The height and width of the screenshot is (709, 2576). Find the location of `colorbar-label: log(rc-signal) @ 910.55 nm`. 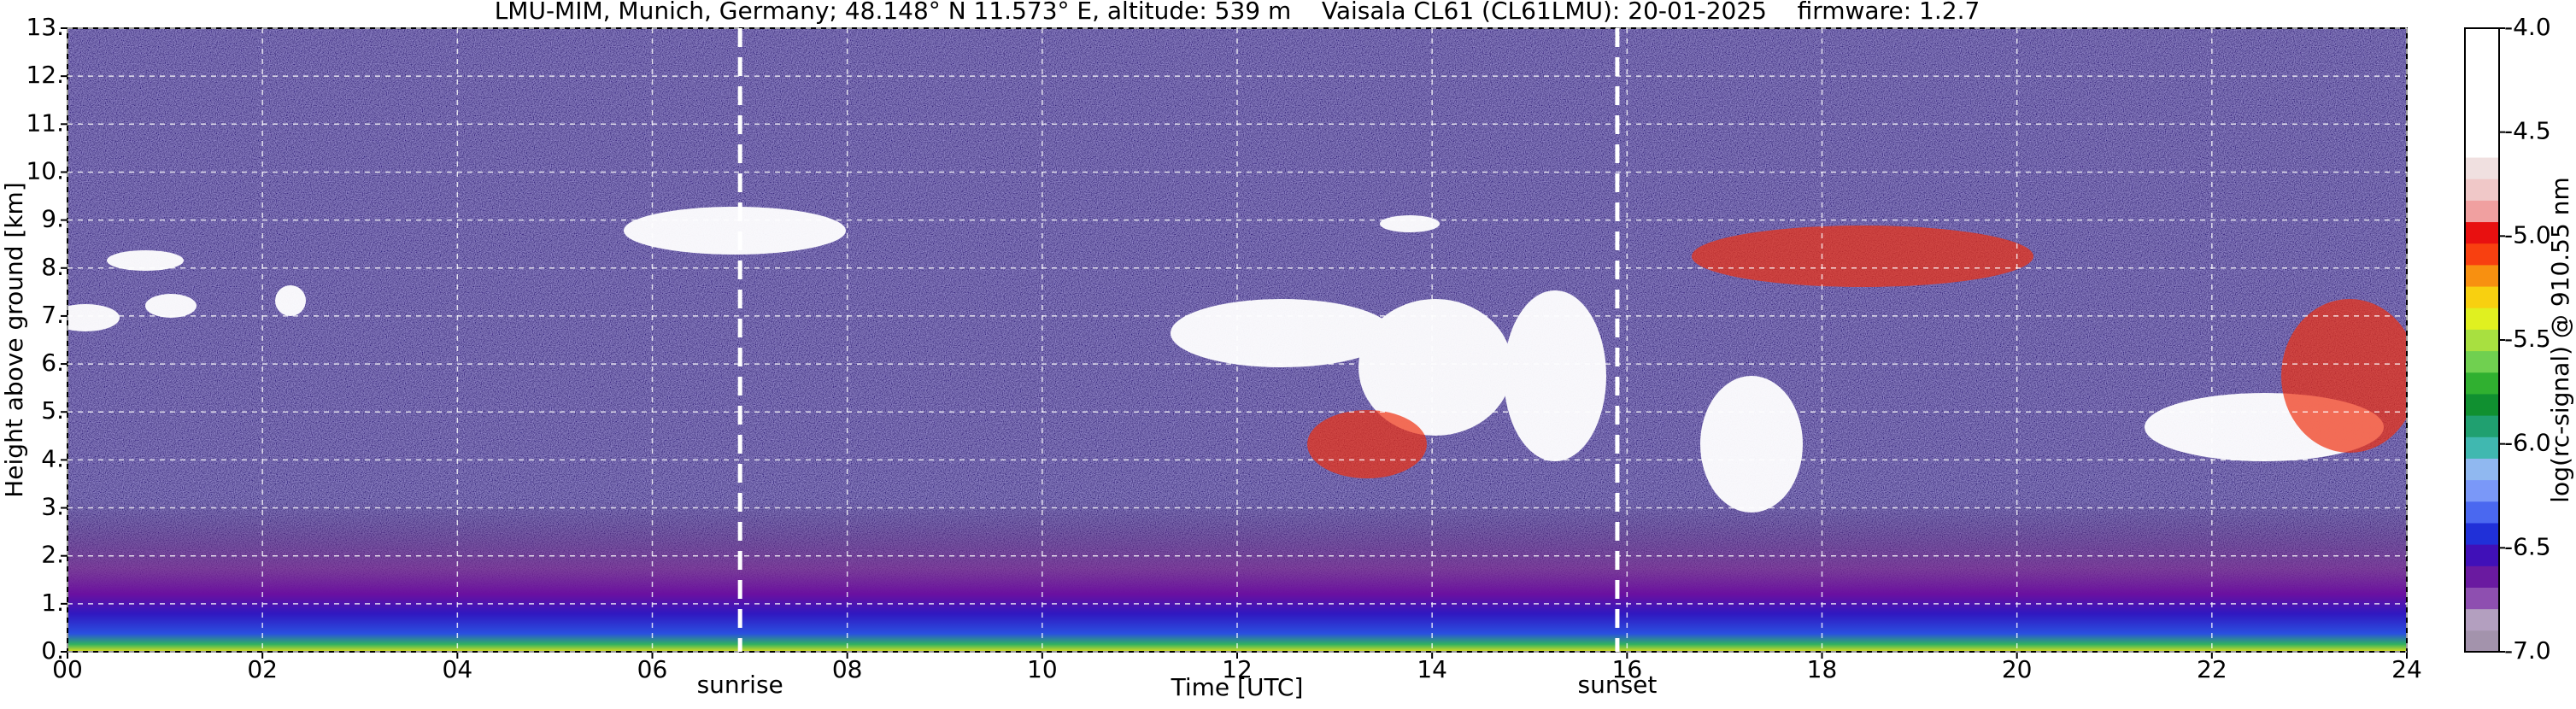

colorbar-label: log(rc-signal) @ 910.55 nm is located at coordinates (2560, 339).